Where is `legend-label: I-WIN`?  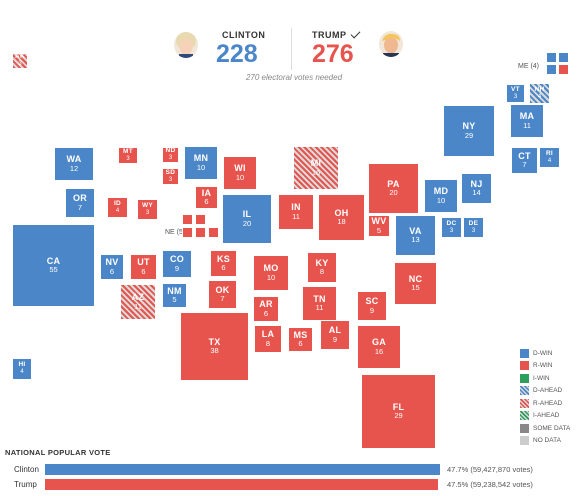
legend-label: I-WIN is located at coordinates (541, 378).